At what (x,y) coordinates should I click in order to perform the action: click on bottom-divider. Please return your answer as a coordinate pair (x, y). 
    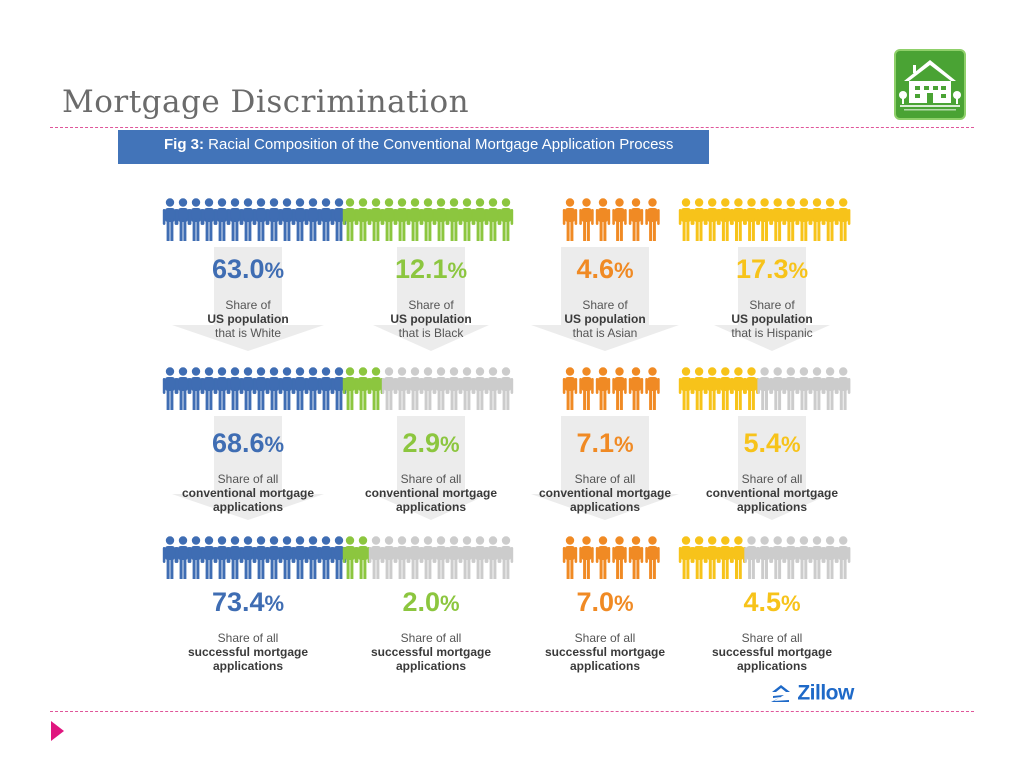
    Looking at the image, I should click on (512, 711).